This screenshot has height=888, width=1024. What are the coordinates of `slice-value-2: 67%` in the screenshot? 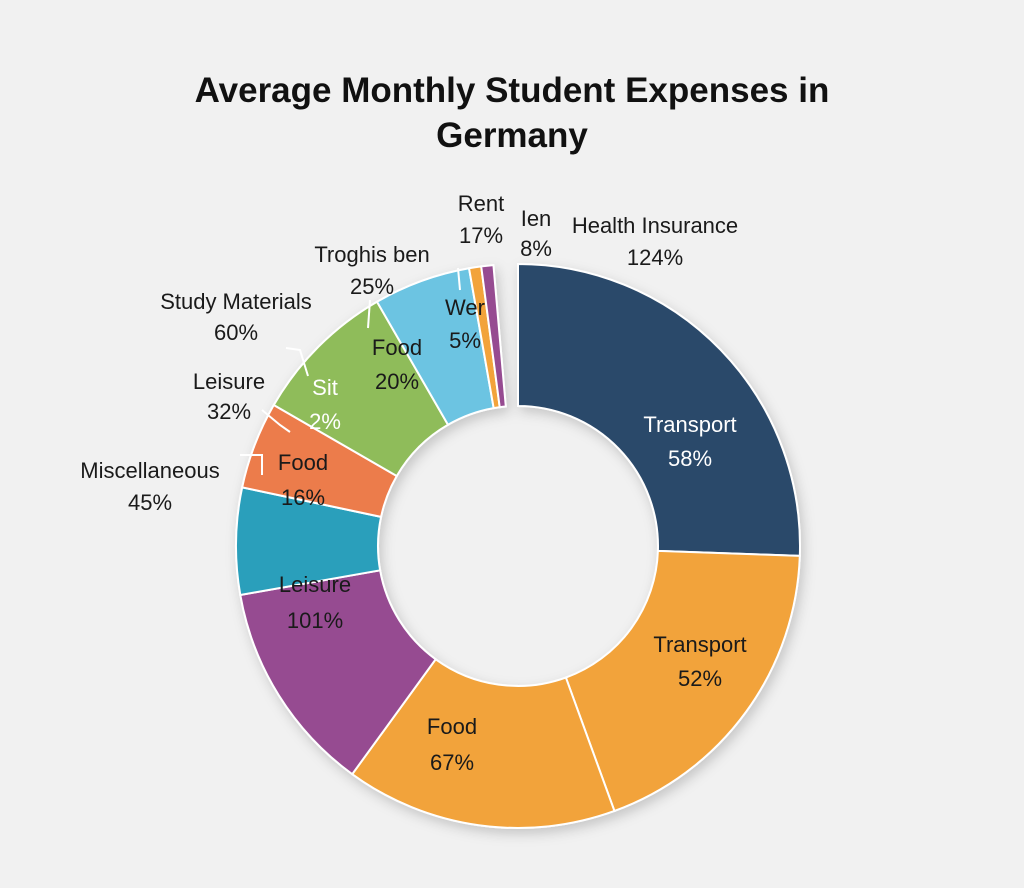 It's located at (452, 762).